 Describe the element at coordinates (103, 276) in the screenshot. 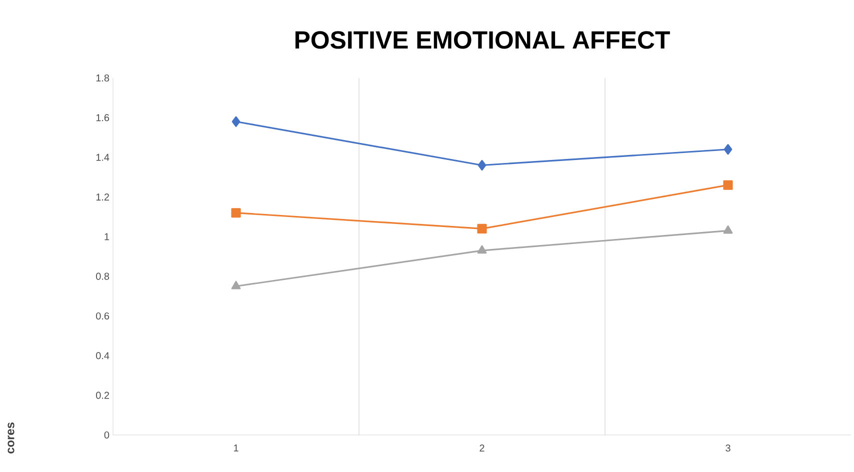

I see `y-tick-label: 0.8` at that location.